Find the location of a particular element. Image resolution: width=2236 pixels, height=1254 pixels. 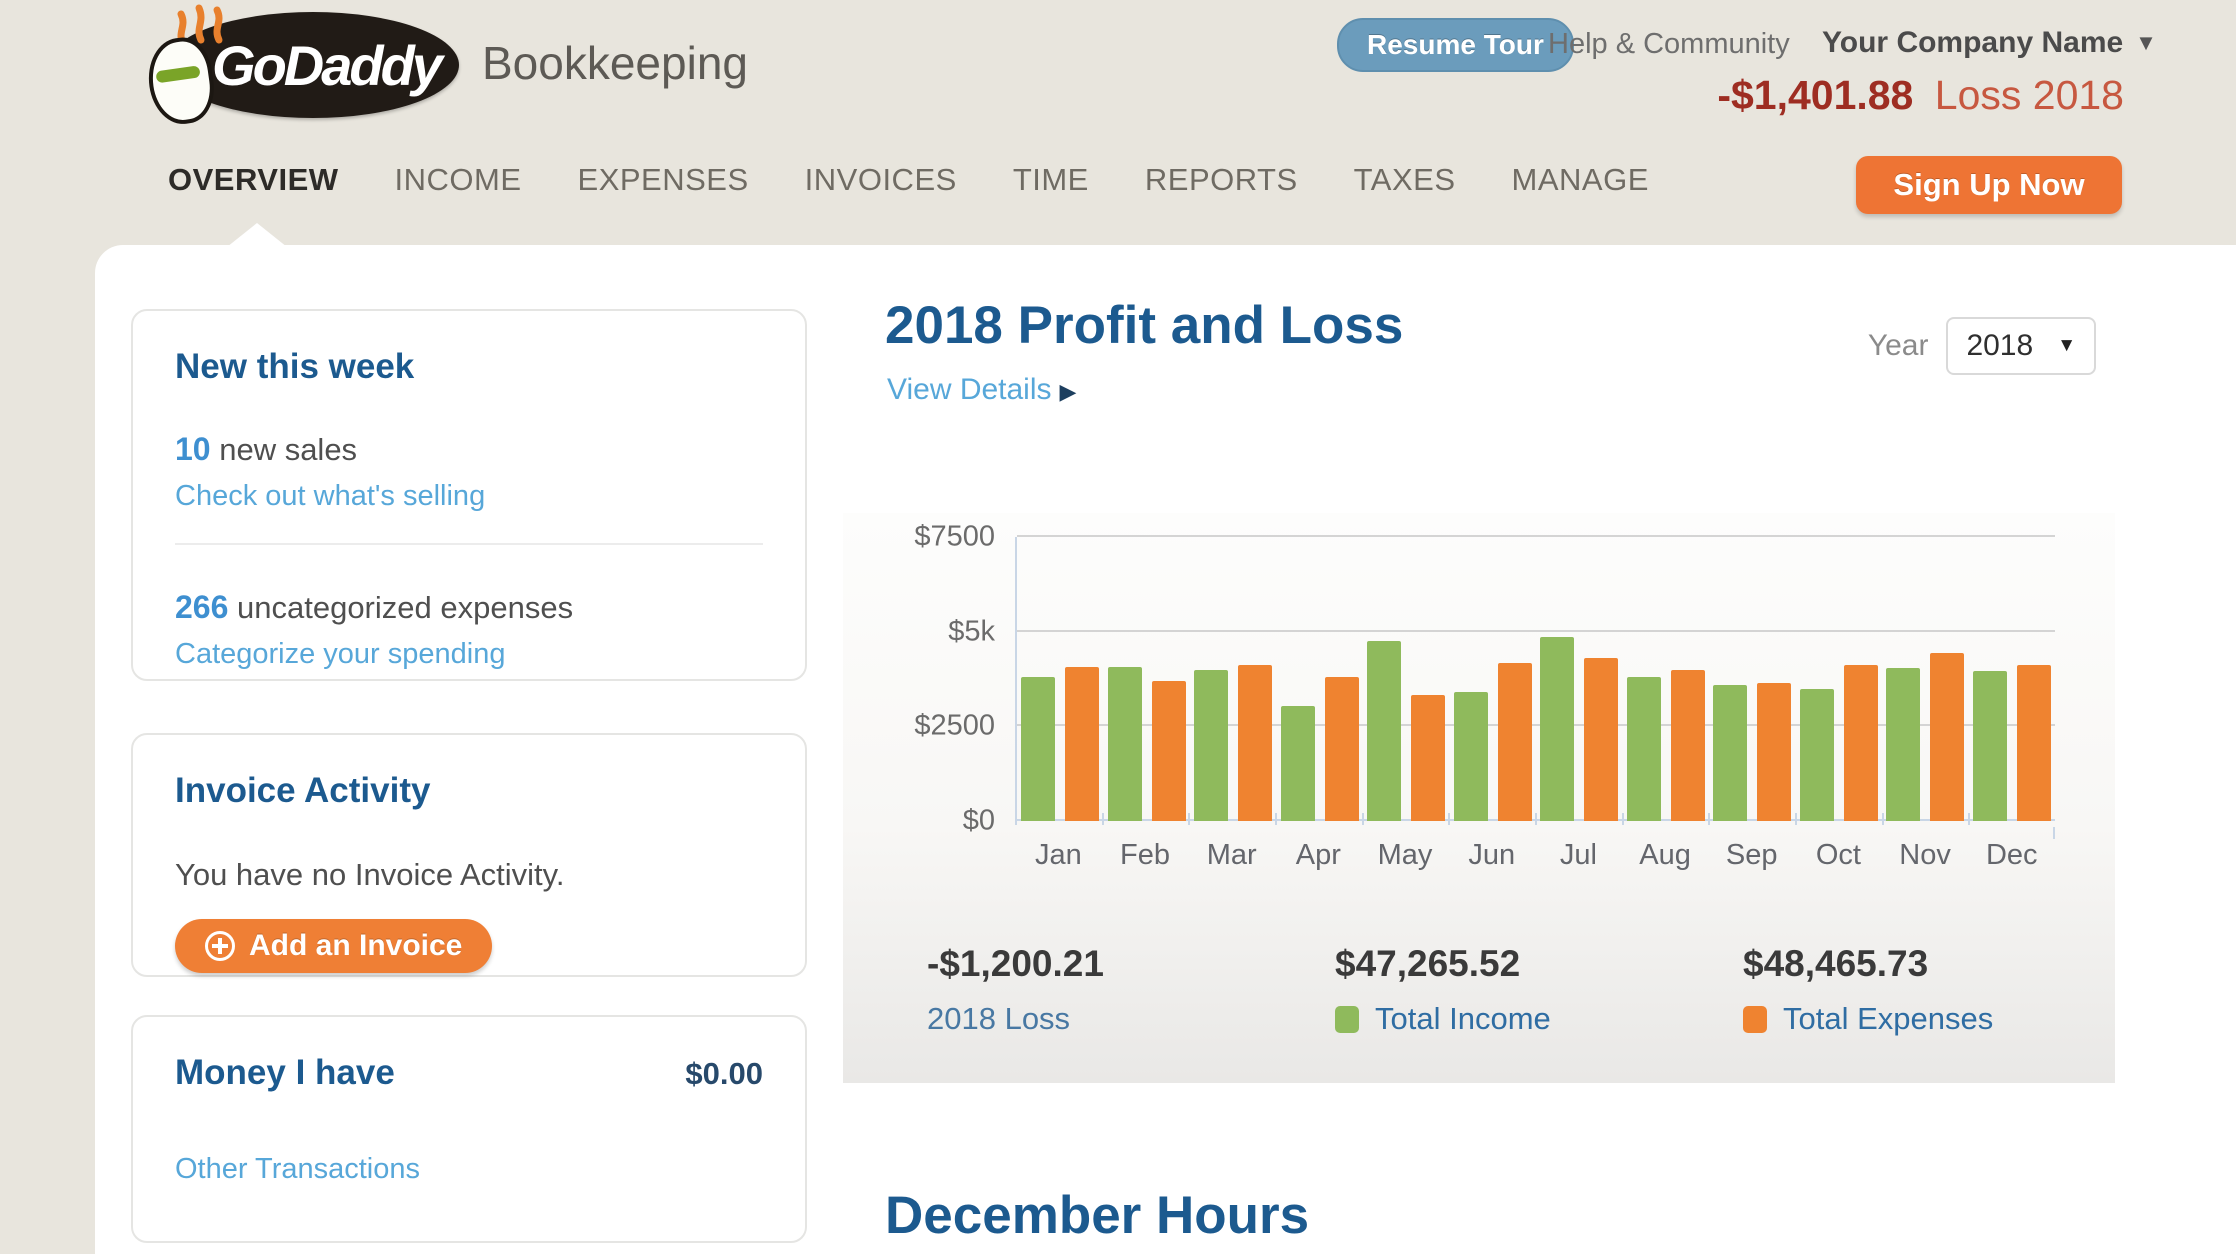

nav-item-reports: REPORTS is located at coordinates (1221, 179).